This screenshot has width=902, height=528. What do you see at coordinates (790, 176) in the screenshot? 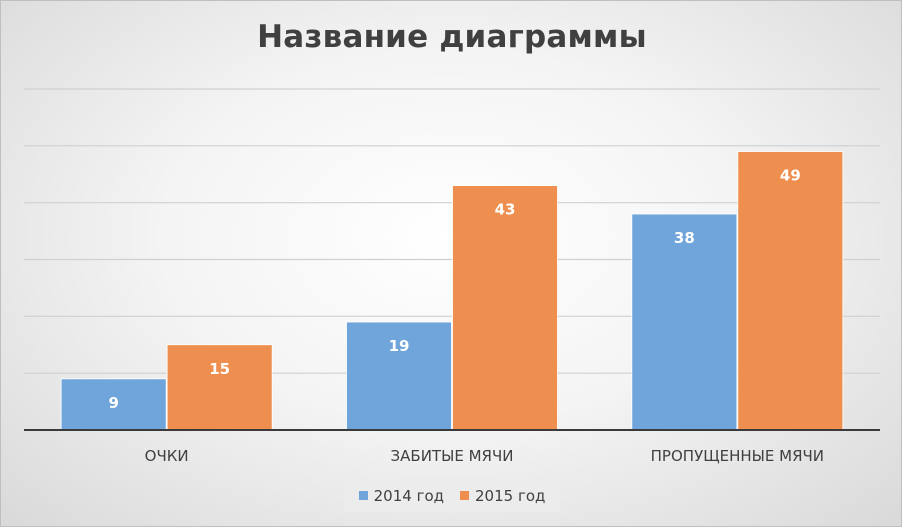
I see `data-label: 49` at bounding box center [790, 176].